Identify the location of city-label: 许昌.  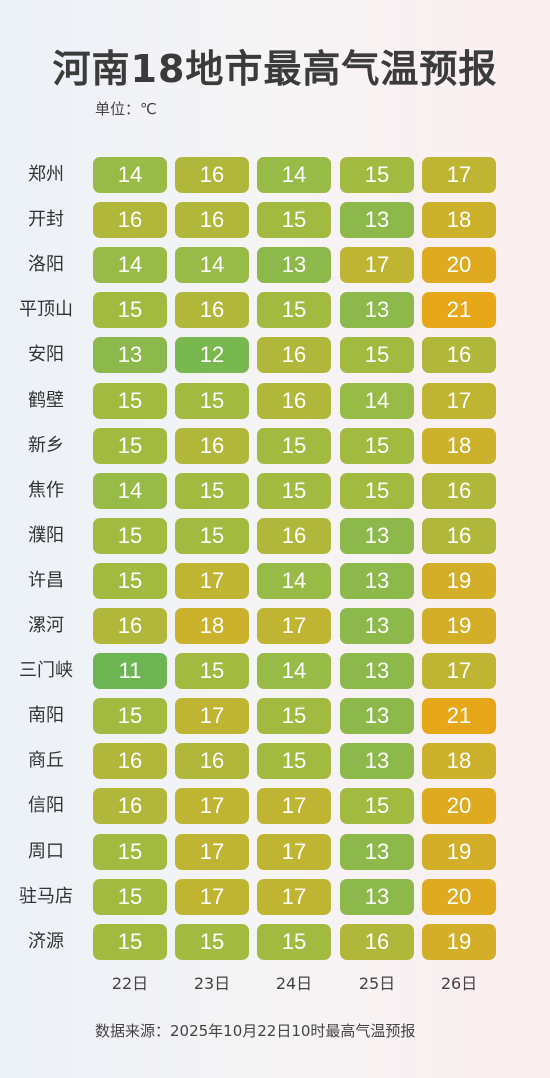
(46, 580).